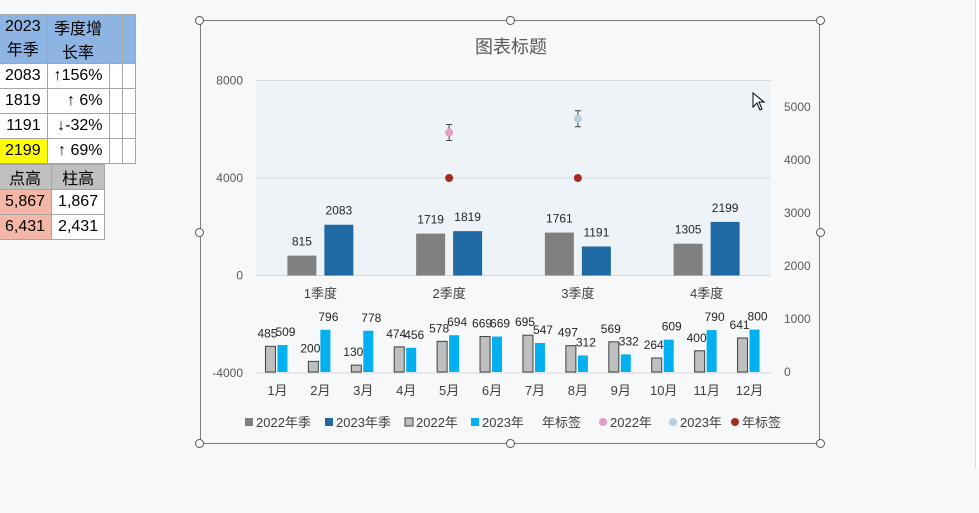  I want to click on cell: 1191, so click(24, 126).